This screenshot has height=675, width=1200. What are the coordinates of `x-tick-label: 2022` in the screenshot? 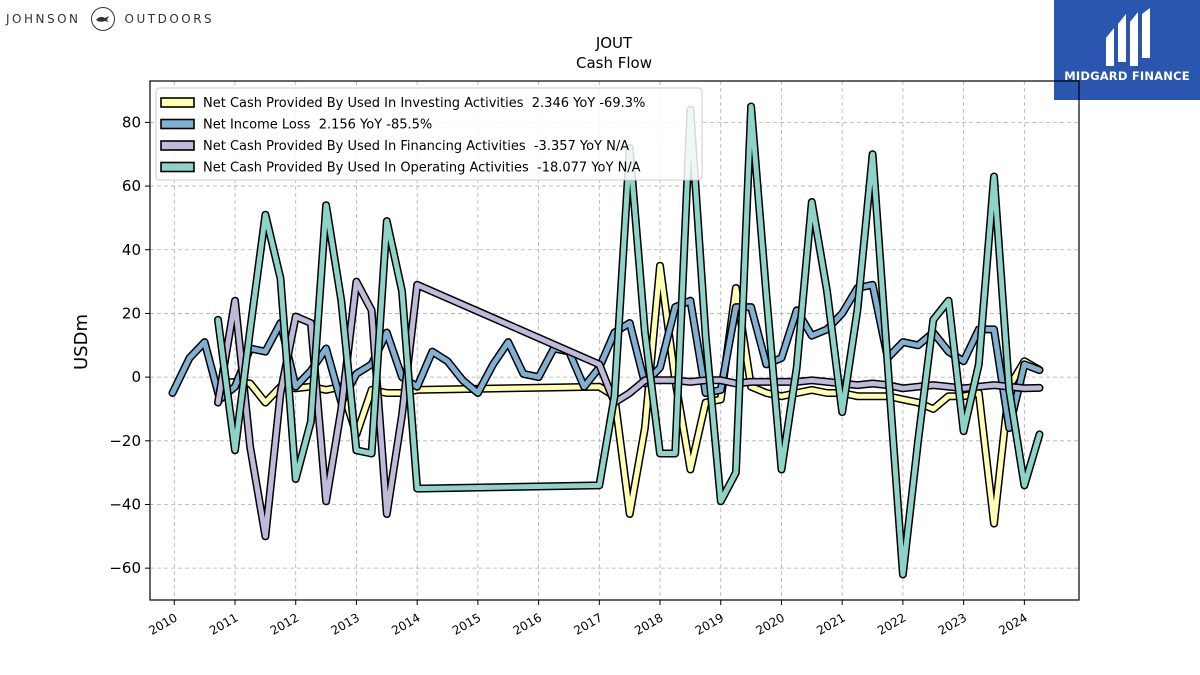 It's located at (891, 623).